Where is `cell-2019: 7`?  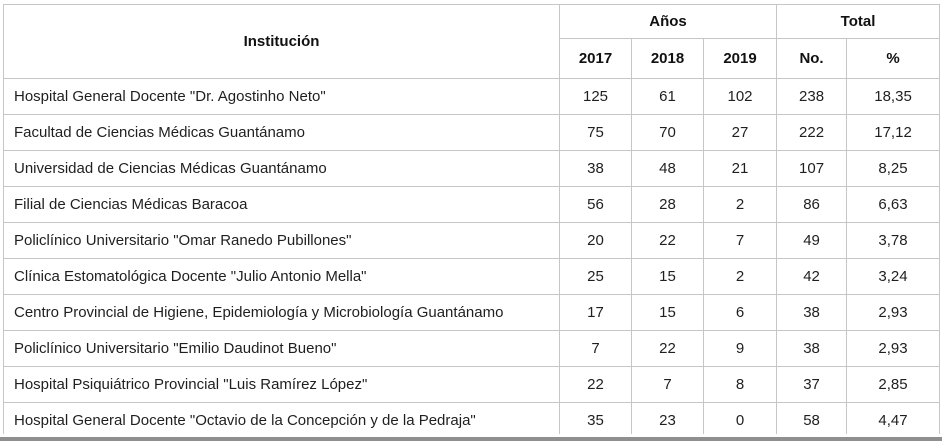
cell-2019: 7 is located at coordinates (740, 240).